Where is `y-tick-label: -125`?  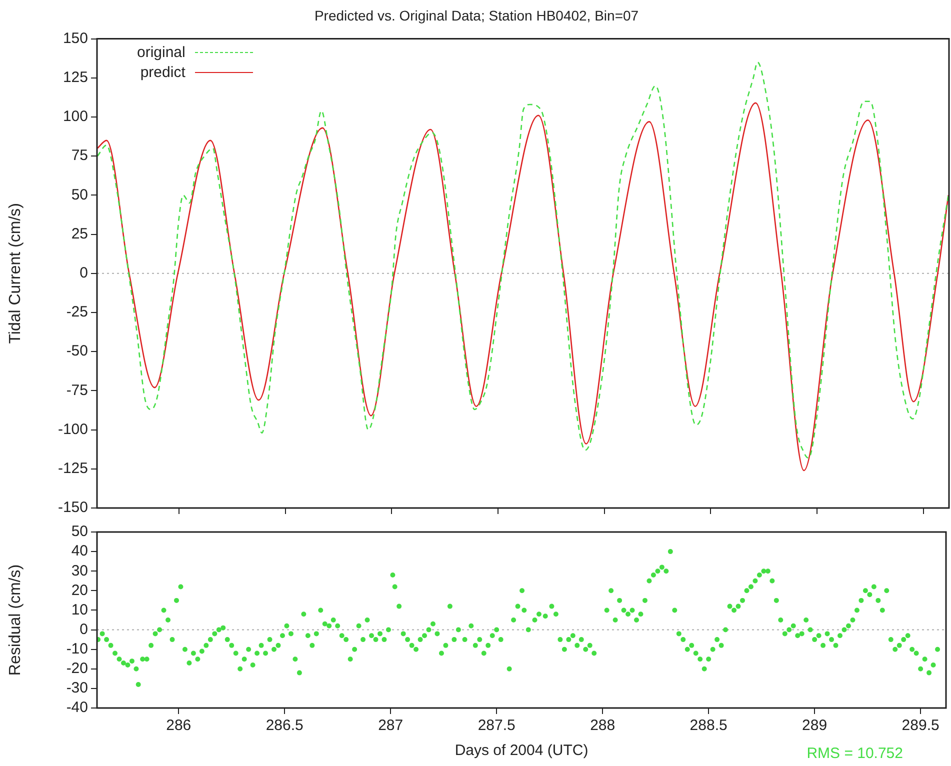
y-tick-label: -125 is located at coordinates (73, 469).